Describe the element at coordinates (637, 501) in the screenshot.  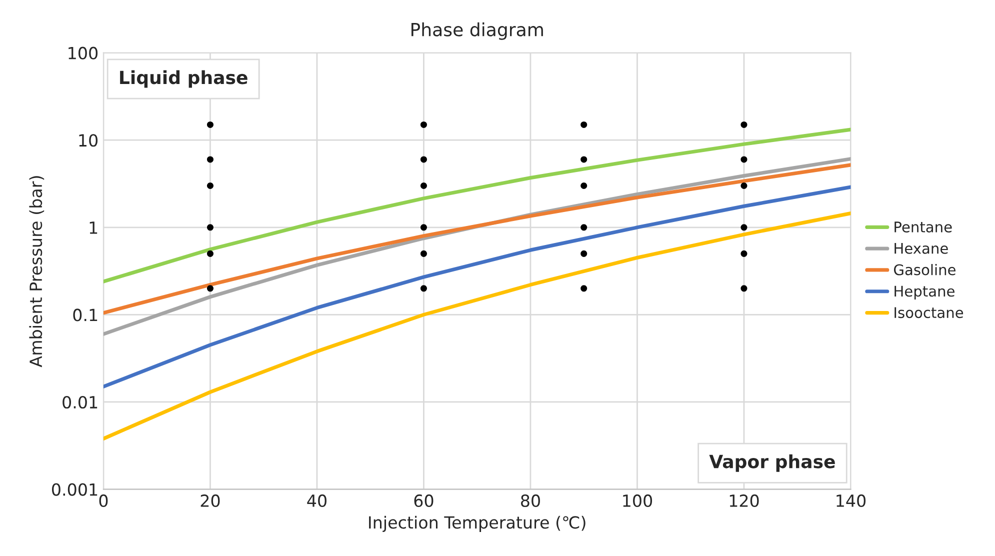
I see `x-tick-label: 100` at that location.